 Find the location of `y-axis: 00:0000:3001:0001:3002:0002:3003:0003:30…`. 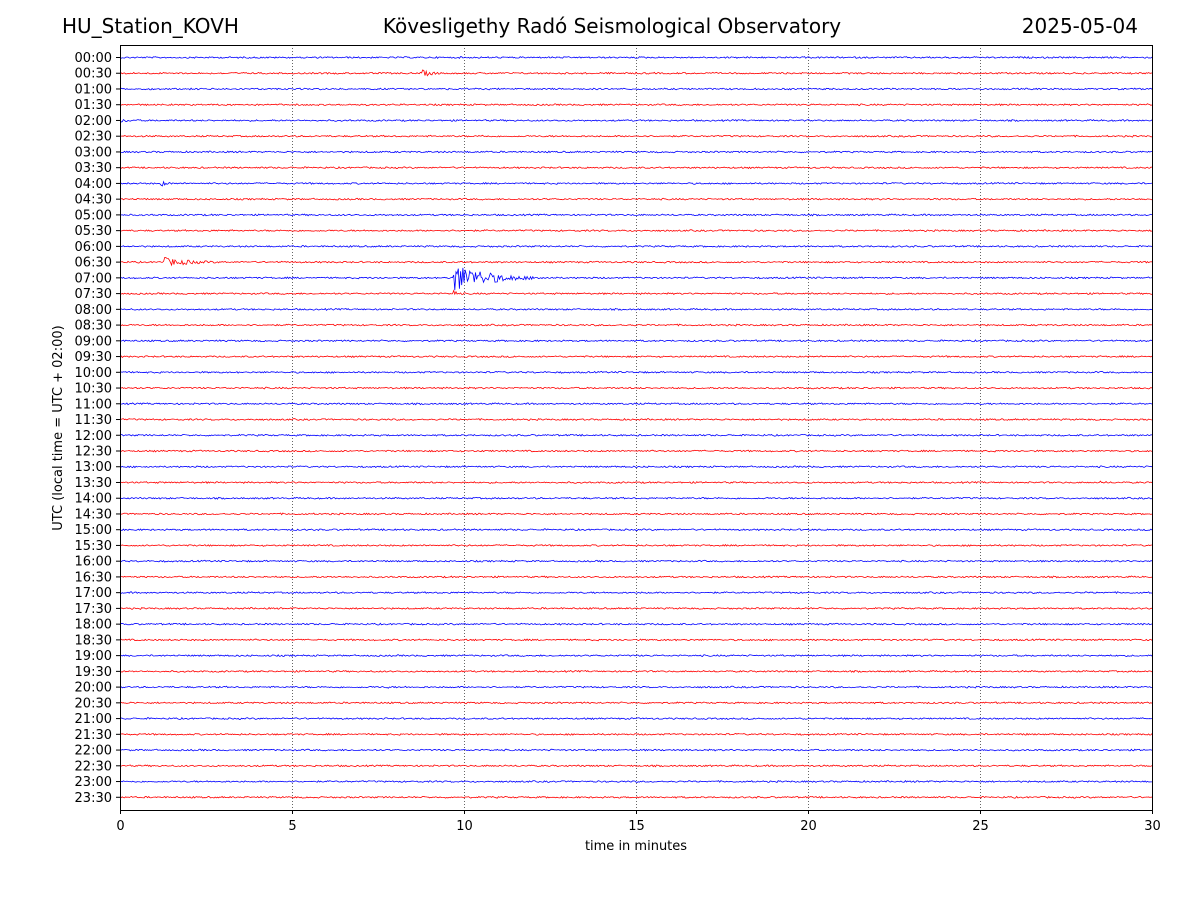

y-axis: 00:0000:3001:0001:3002:0002:3003:0003:30… is located at coordinates (97, 428).